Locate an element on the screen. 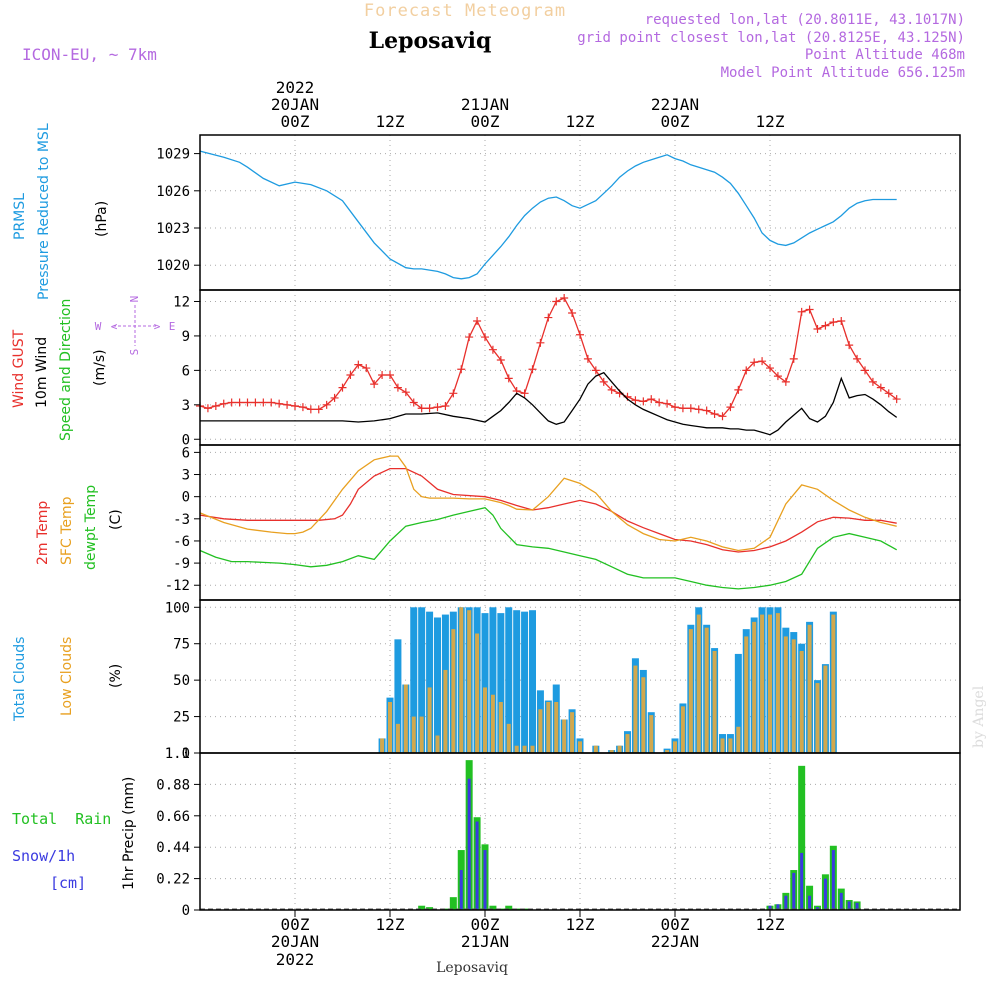  ytick-label-2: 6 is located at coordinates (186, 371).